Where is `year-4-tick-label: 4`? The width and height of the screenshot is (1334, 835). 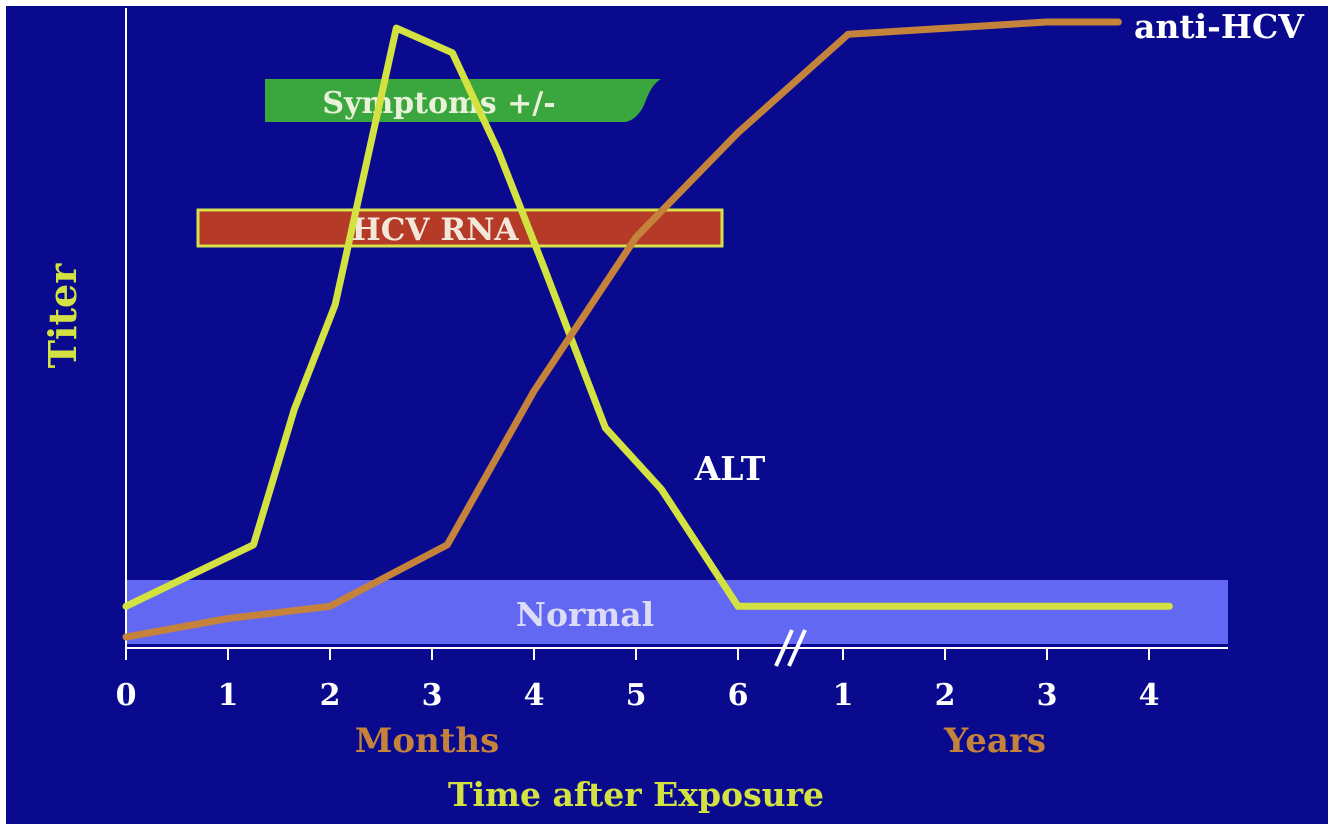
year-4-tick-label: 4 is located at coordinates (1149, 695).